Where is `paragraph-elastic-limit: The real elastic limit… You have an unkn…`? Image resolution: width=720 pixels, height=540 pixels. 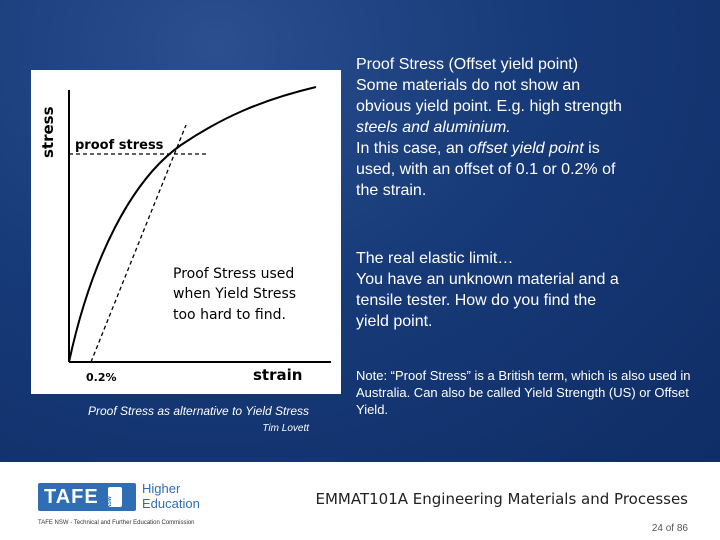
paragraph-elastic-limit: The real elastic limit… You have an unkn… is located at coordinates (531, 290).